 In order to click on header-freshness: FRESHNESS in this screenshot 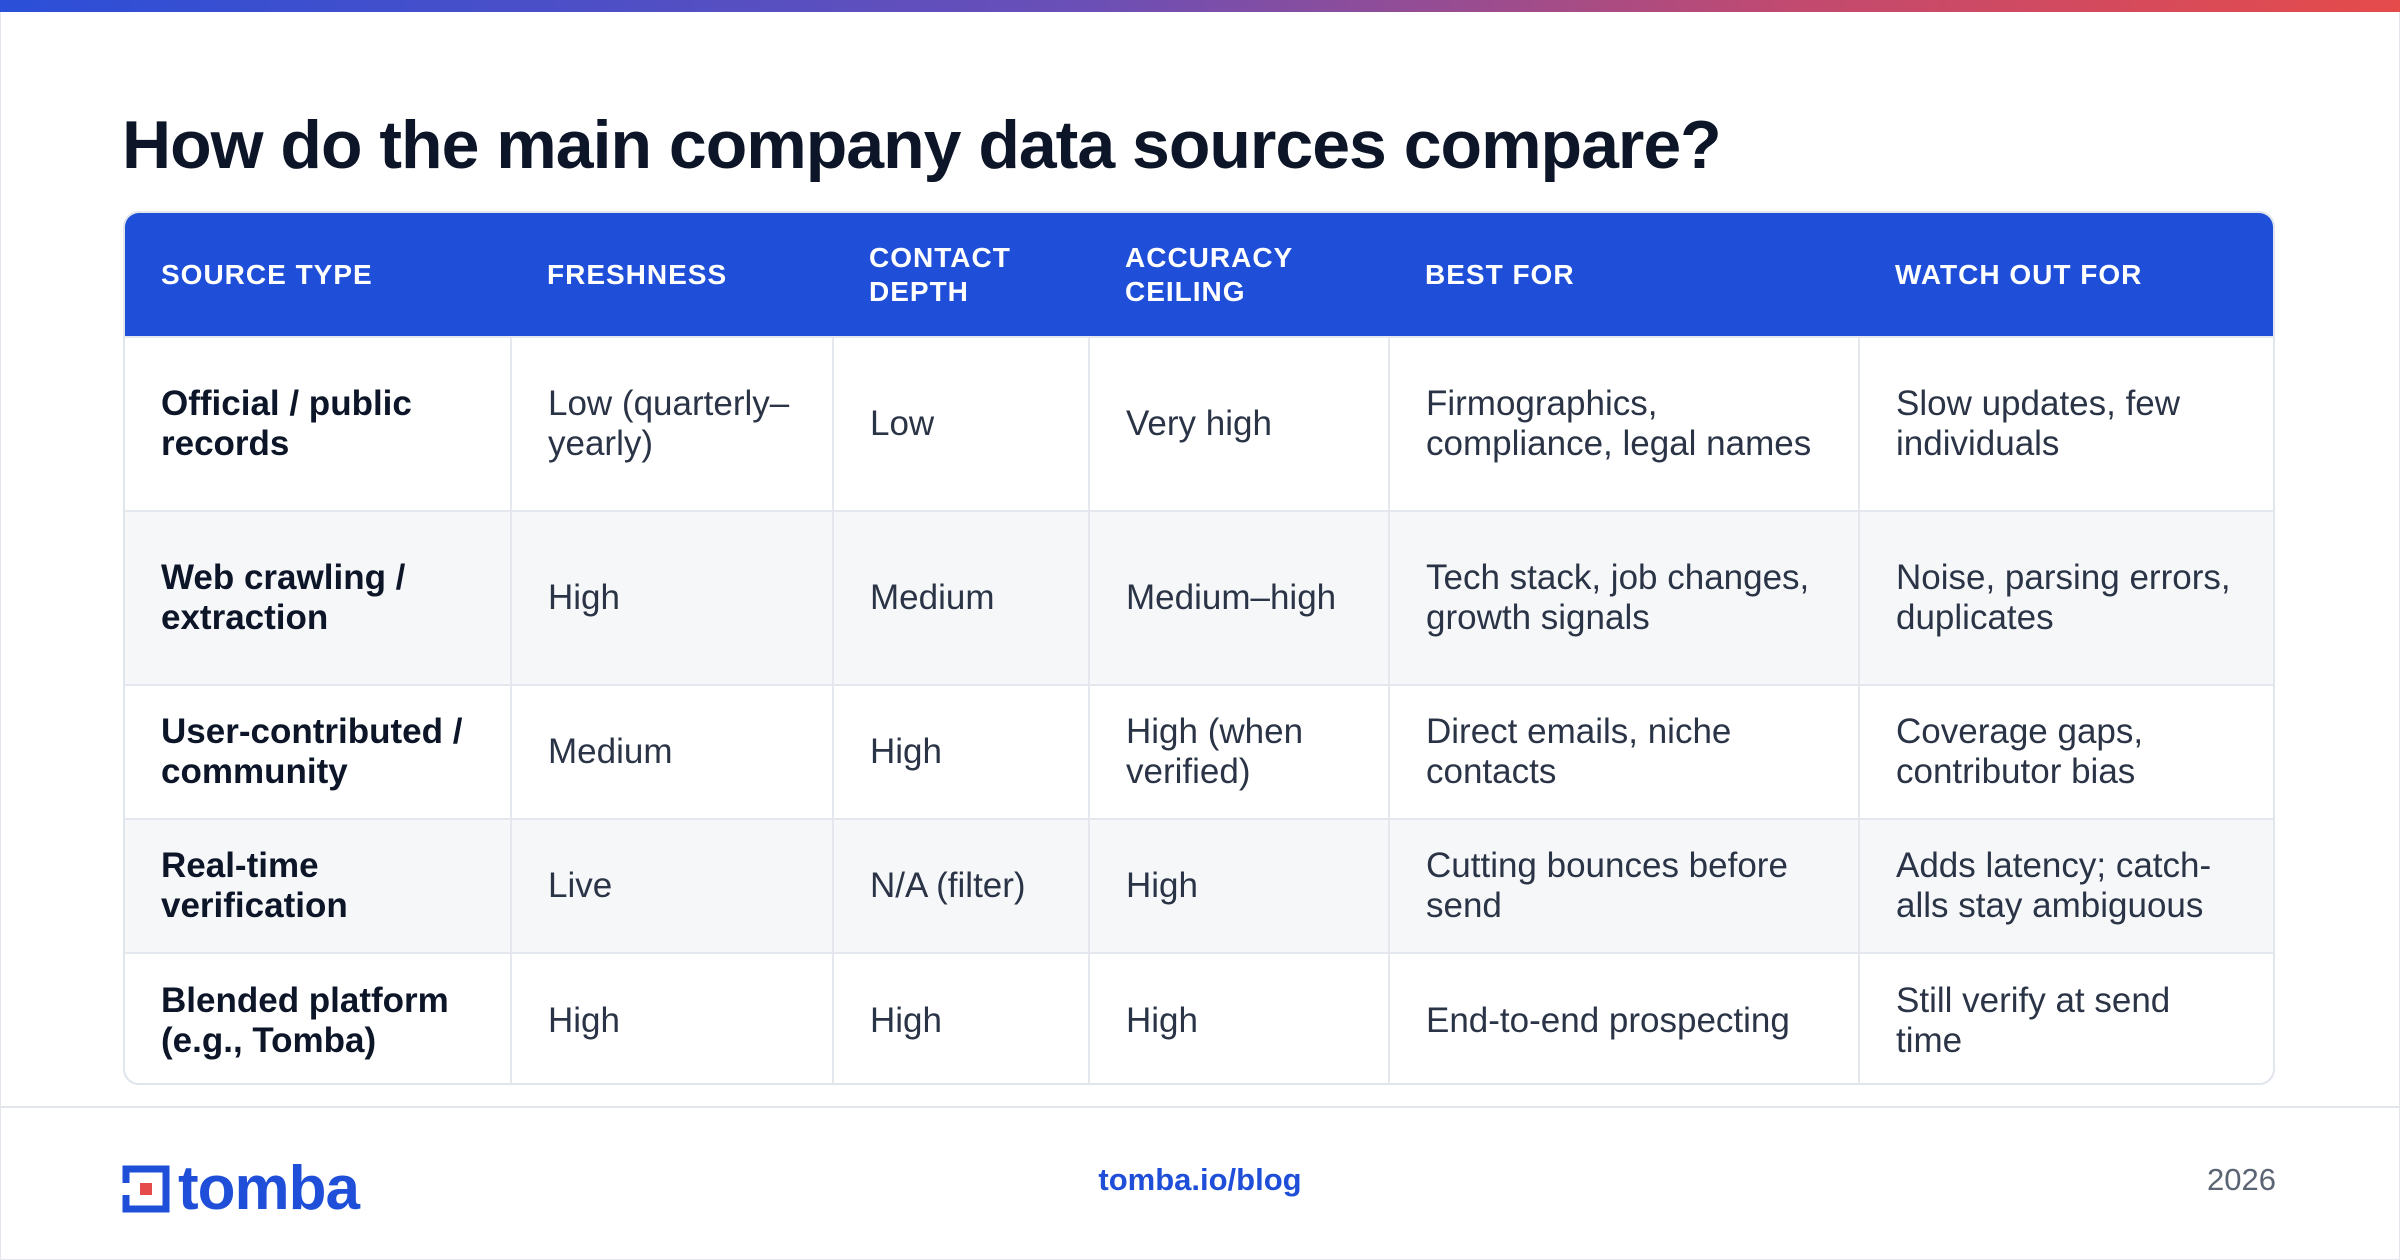, I will do `click(637, 274)`.